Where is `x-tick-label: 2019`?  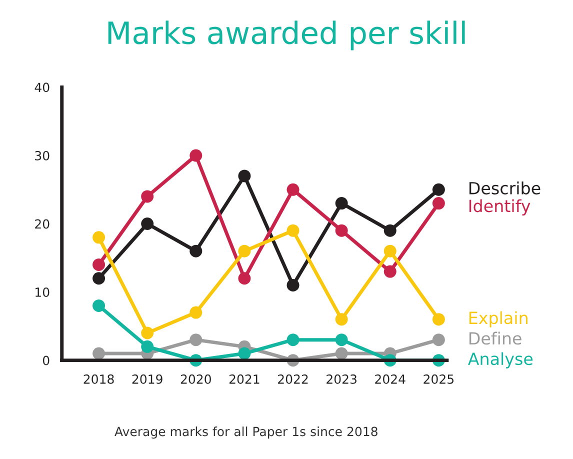
x-tick-label: 2019 is located at coordinates (147, 379).